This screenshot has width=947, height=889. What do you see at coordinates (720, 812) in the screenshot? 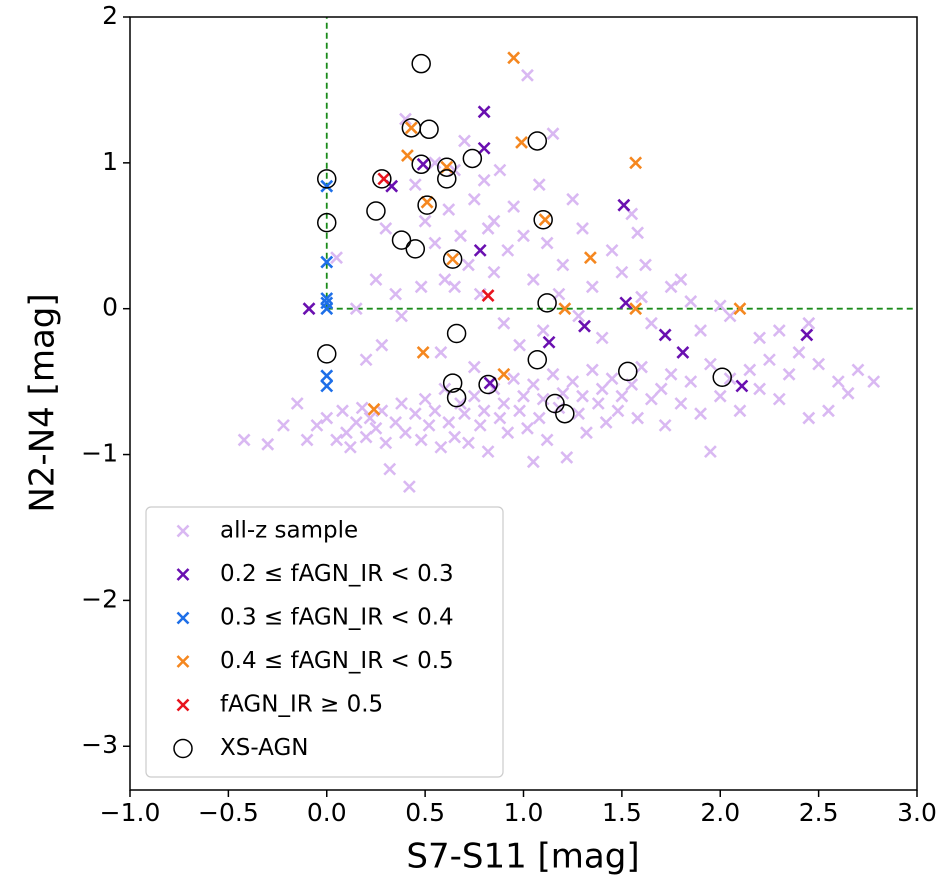
I see `x-tick-label: 2.0` at bounding box center [720, 812].